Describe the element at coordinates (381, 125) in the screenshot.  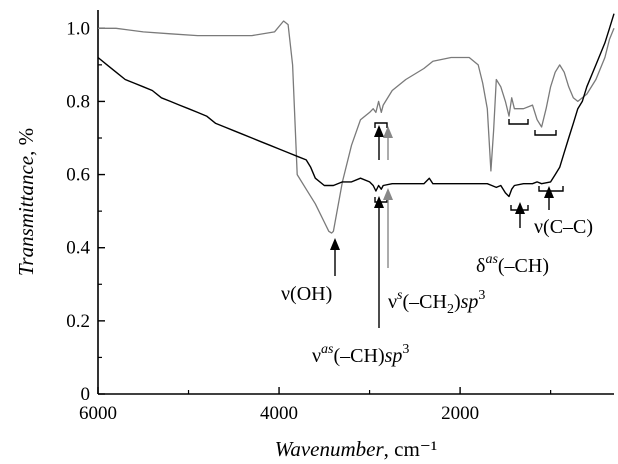
I see `bracket-gray-ch` at that location.